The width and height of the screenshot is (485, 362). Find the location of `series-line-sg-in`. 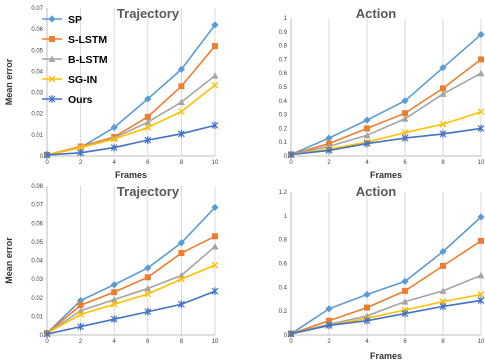

series-line-sg-in is located at coordinates (386, 133).